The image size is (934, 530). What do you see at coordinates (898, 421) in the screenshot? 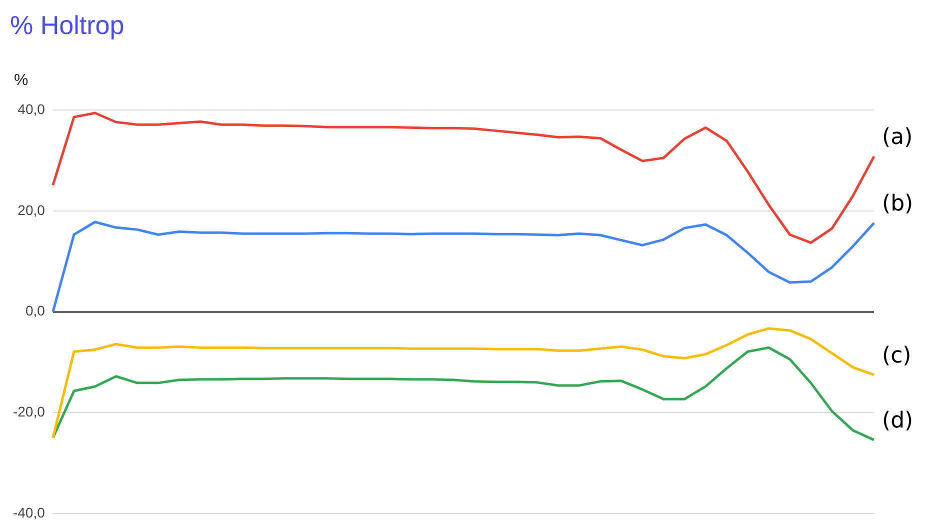
I see `series-label: (d)` at bounding box center [898, 421].